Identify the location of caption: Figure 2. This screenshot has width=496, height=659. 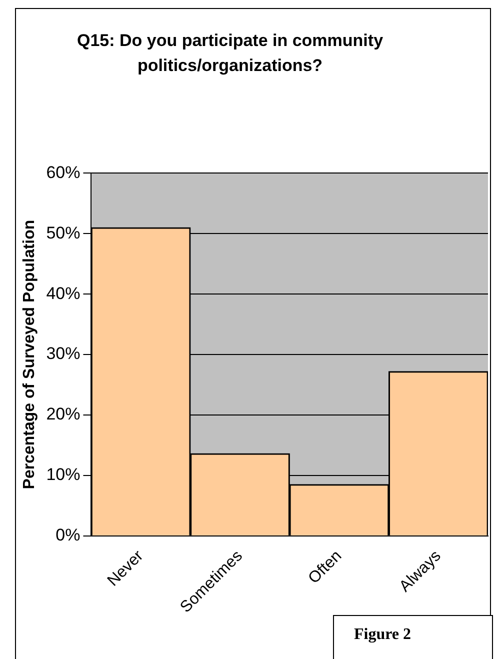
(413, 637).